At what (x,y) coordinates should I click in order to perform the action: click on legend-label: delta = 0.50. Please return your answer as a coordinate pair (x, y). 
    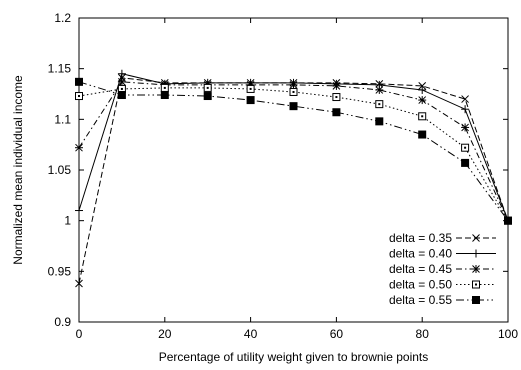
    Looking at the image, I should click on (420, 285).